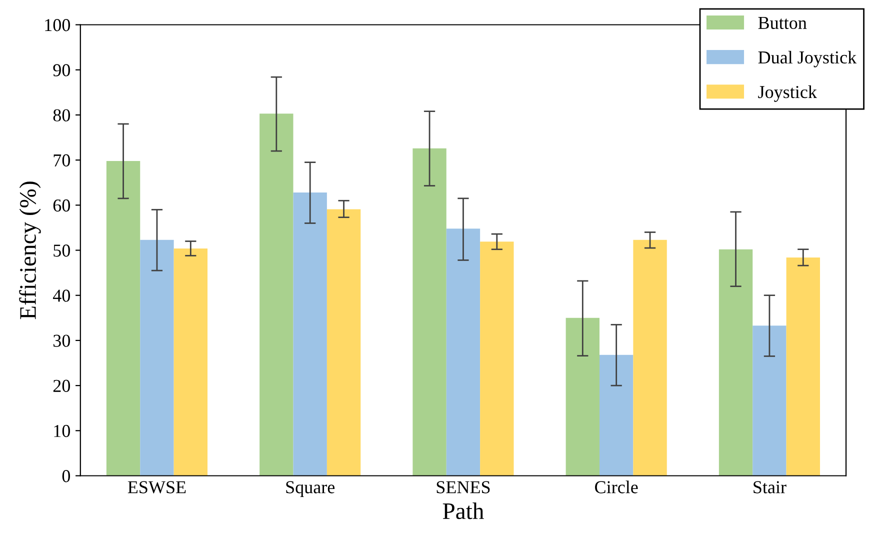 Image resolution: width=874 pixels, height=550 pixels. I want to click on x-tick-label: Square, so click(310, 489).